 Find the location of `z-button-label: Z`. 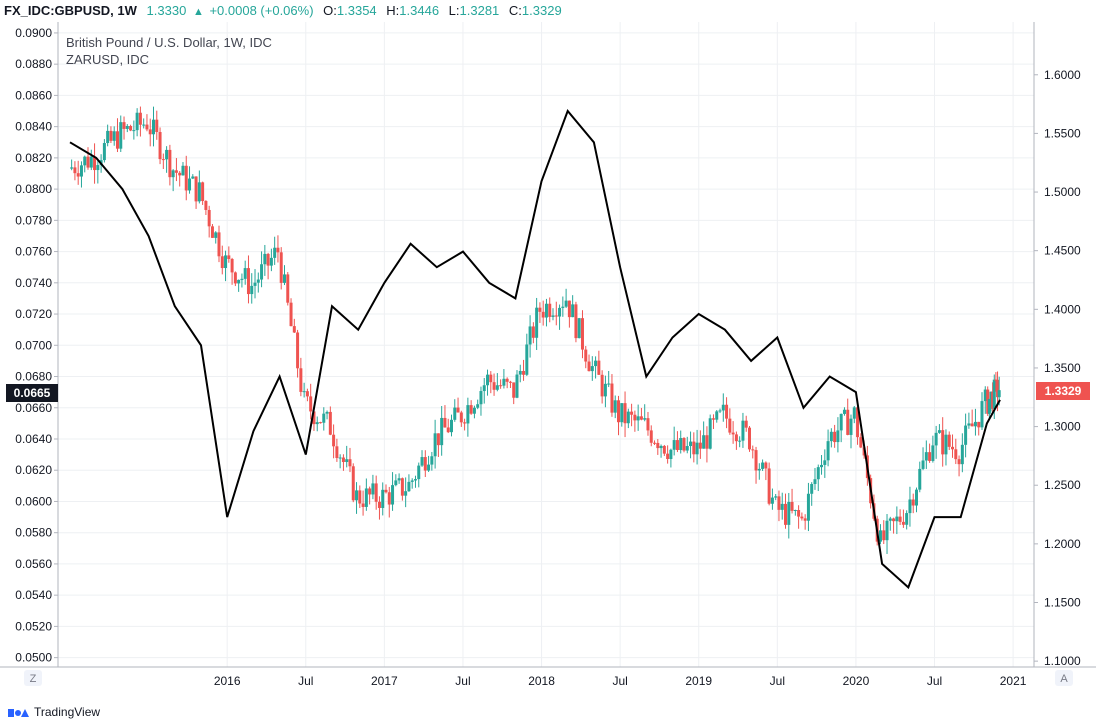

z-button-label: Z is located at coordinates (33, 679).